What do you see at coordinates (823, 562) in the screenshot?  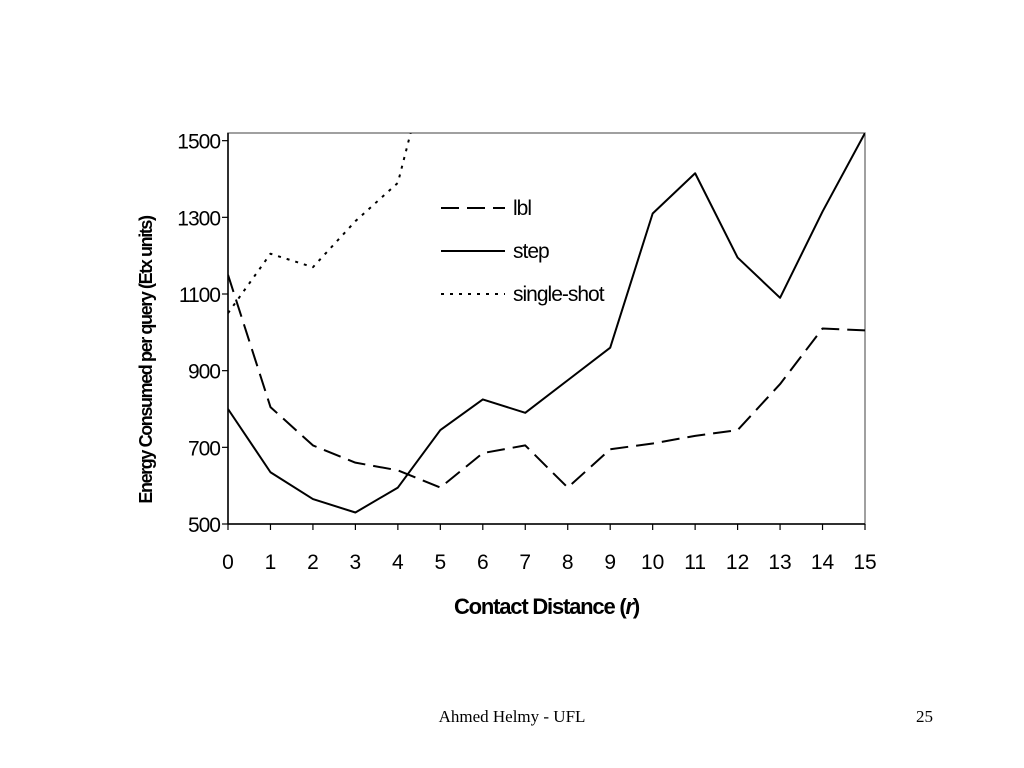 I see `x-tick-label: 14` at bounding box center [823, 562].